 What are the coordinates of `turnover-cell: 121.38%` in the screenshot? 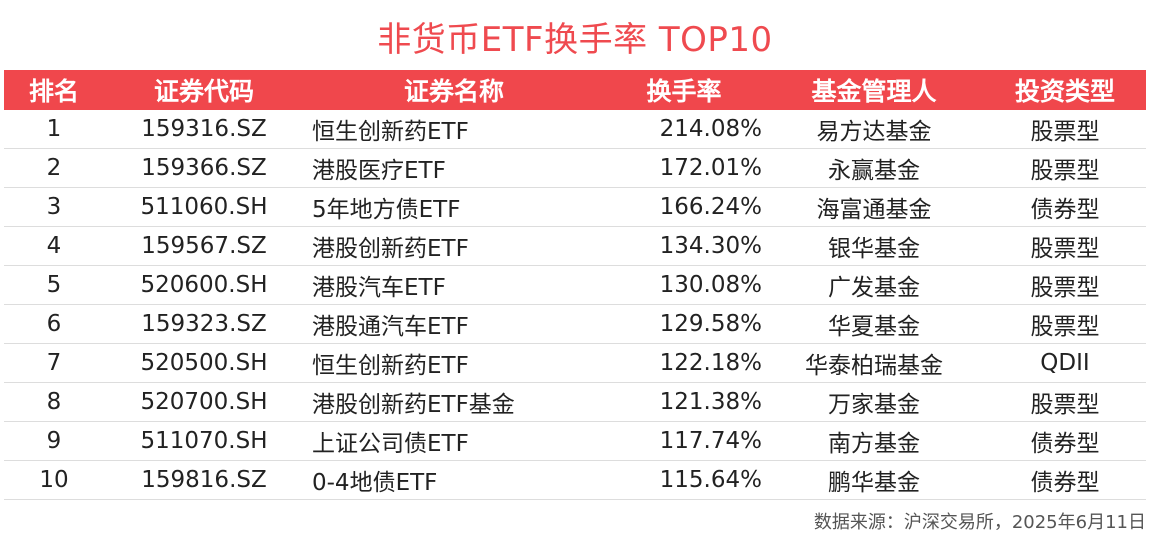 It's located at (684, 402).